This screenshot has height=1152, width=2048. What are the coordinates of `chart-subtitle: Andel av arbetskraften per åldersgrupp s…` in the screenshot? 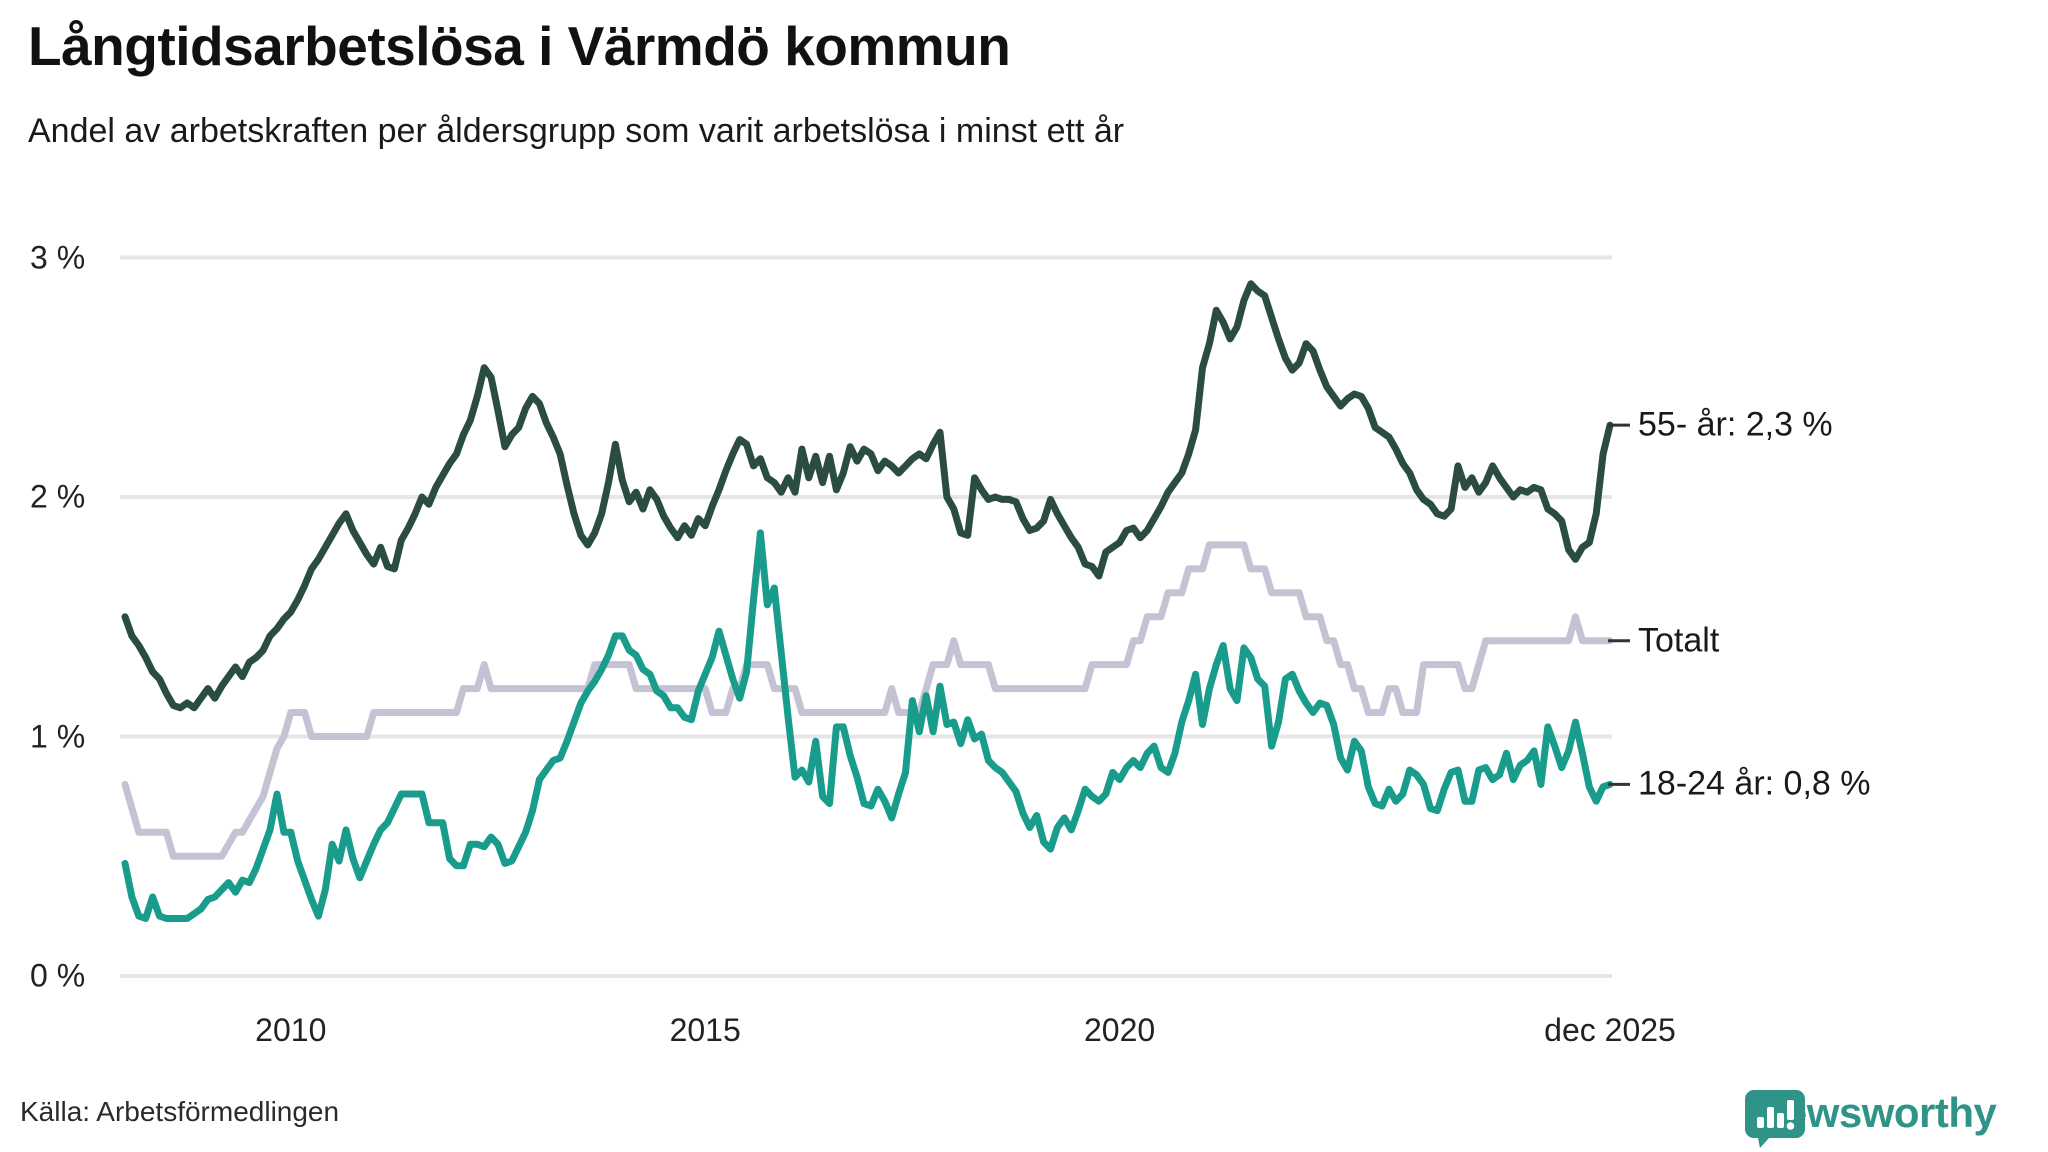 It's located at (576, 131).